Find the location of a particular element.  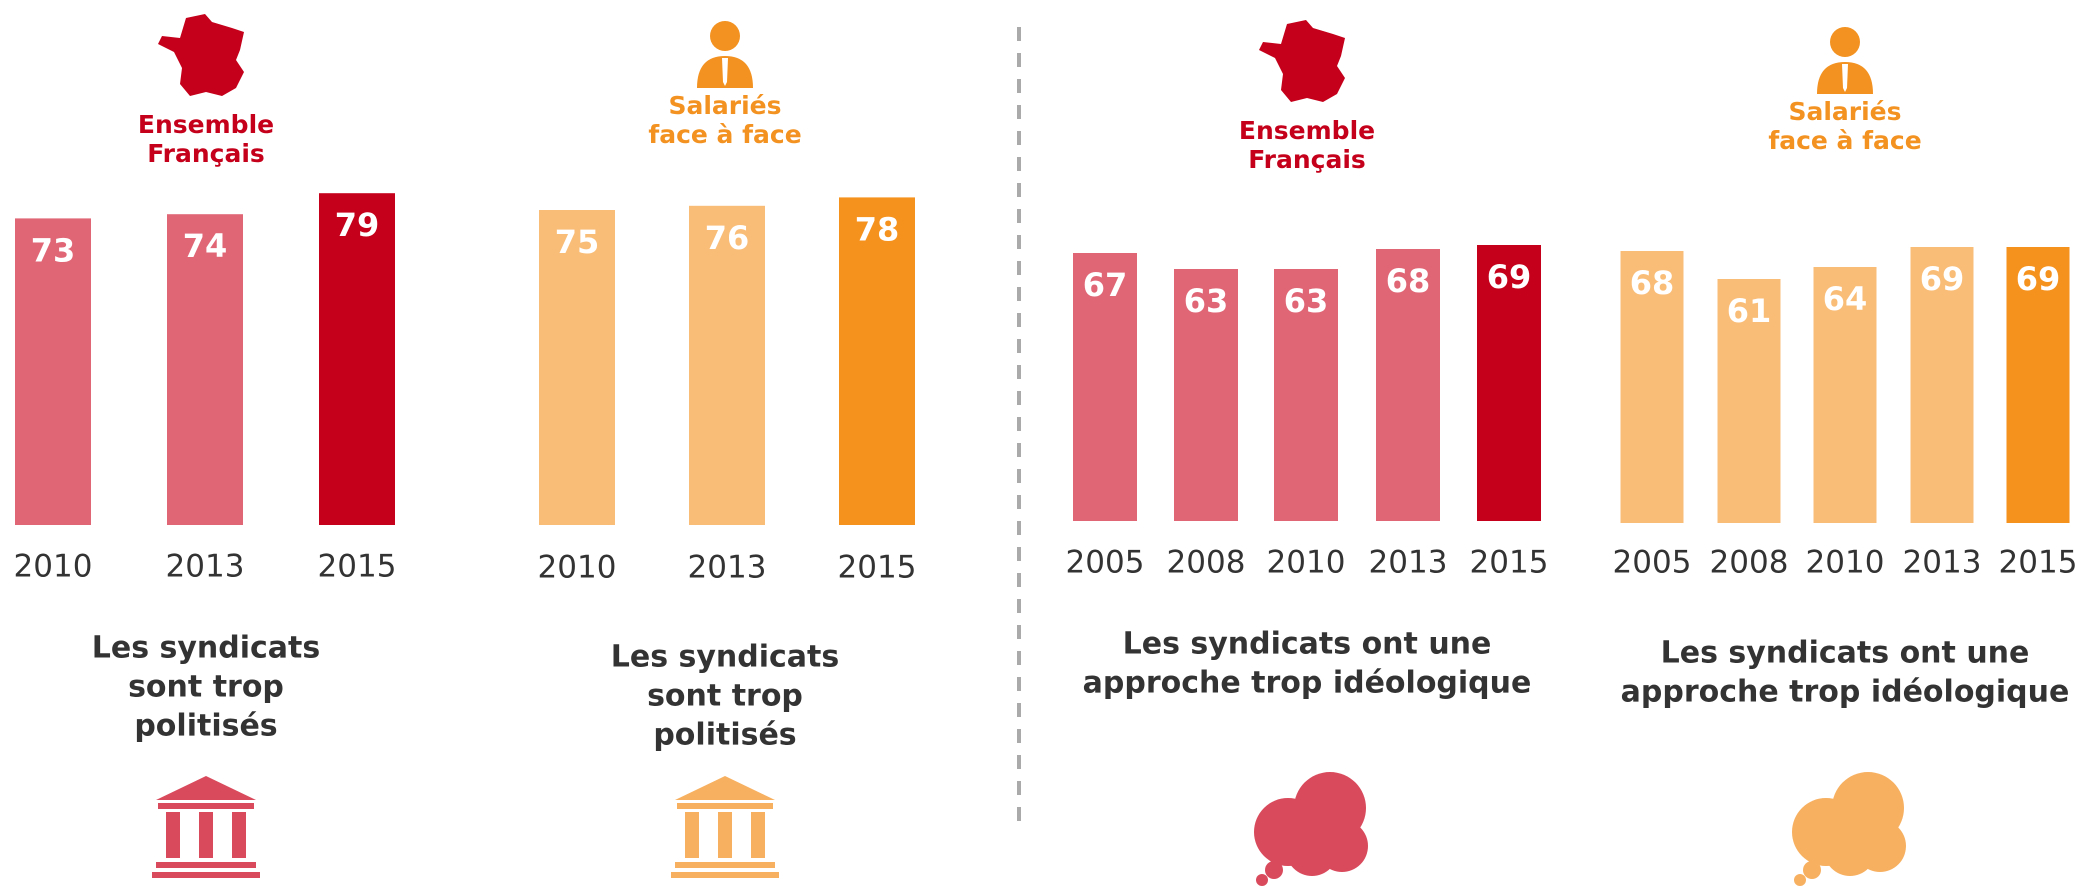

value-label: 67 is located at coordinates (1105, 285).